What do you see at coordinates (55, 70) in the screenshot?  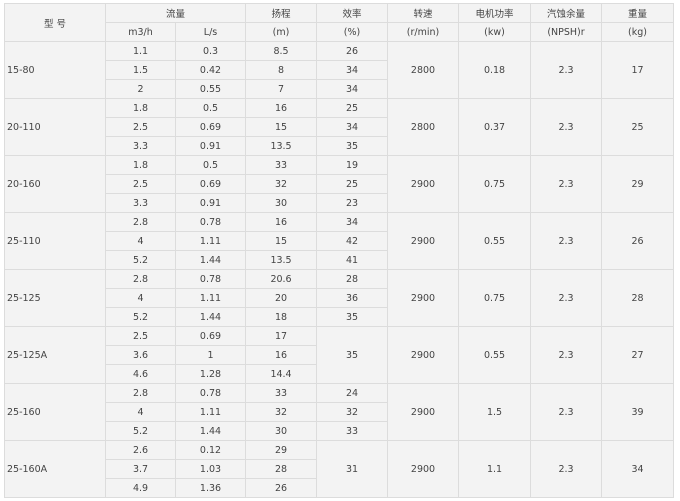 I see `model-cell: 15-80` at bounding box center [55, 70].